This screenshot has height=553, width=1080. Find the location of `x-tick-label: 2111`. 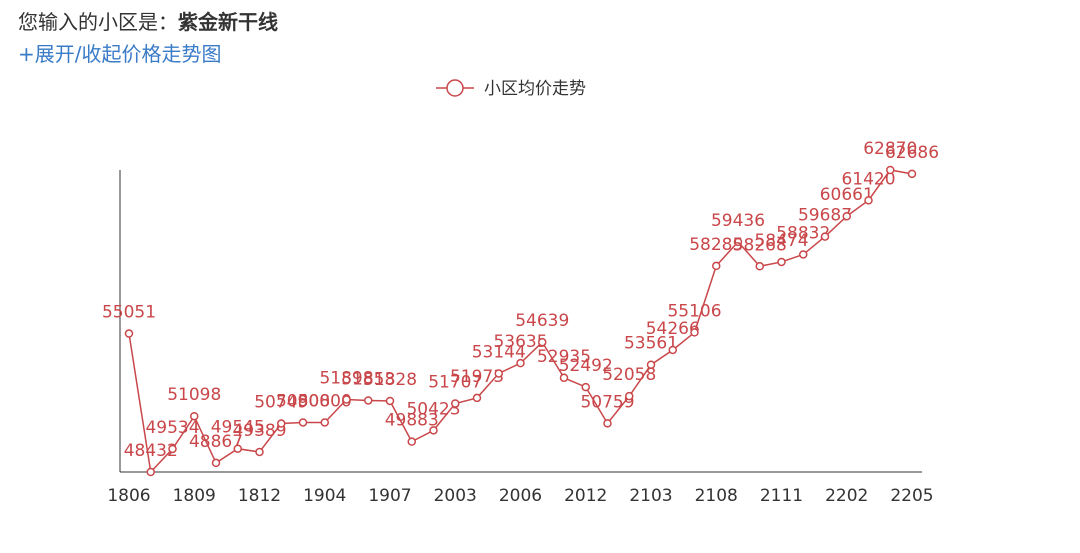

x-tick-label: 2111 is located at coordinates (781, 496).